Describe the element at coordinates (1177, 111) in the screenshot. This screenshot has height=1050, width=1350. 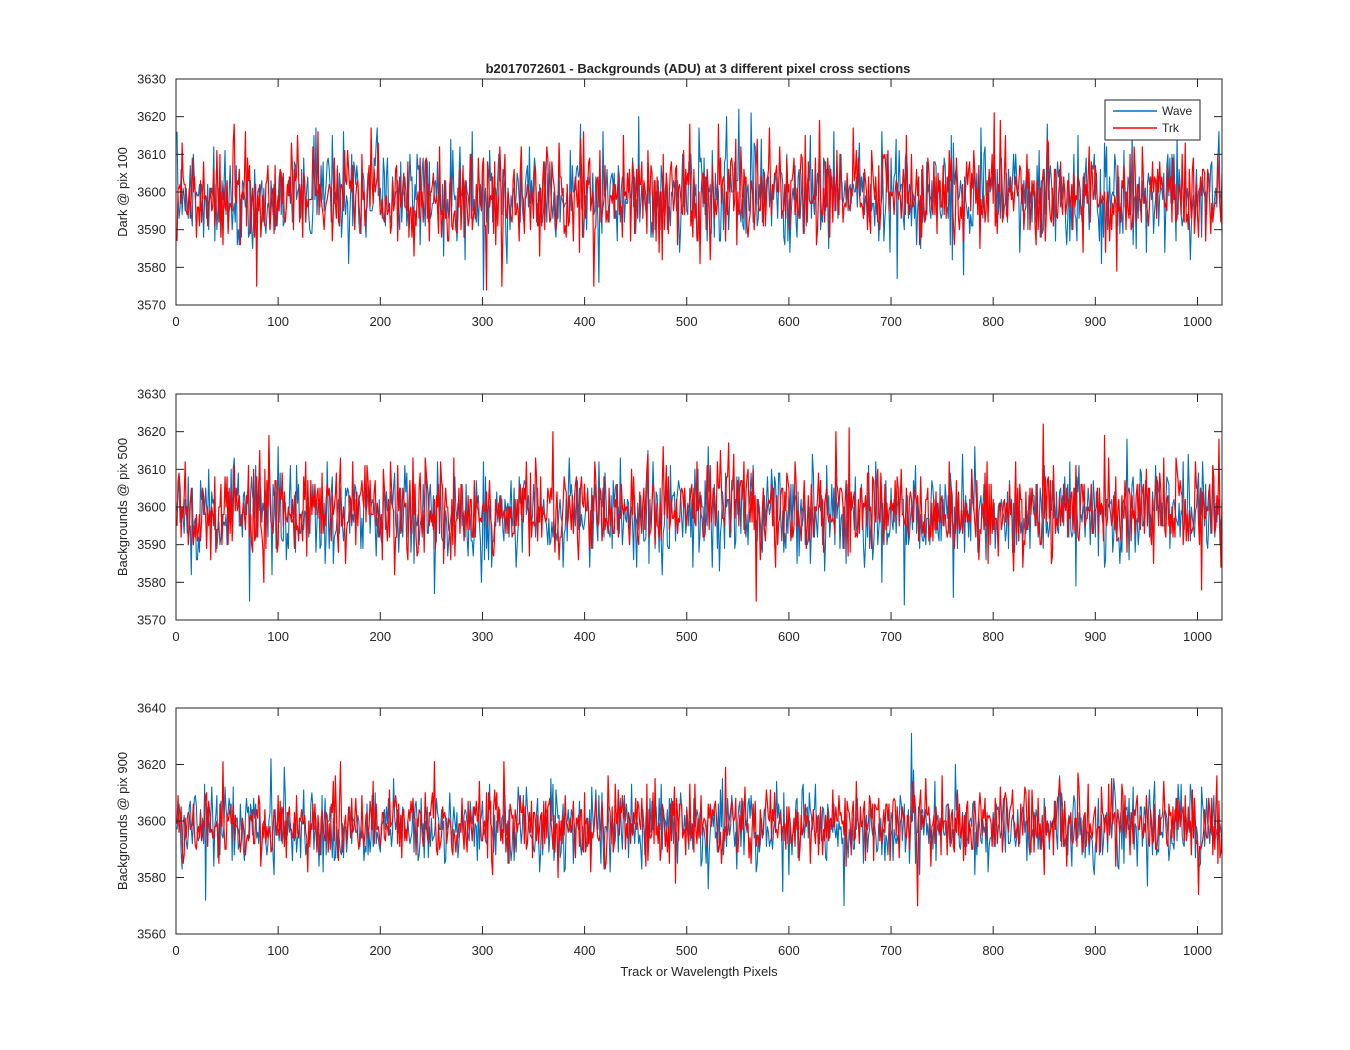
I see `legend-label-wave: Wave` at that location.